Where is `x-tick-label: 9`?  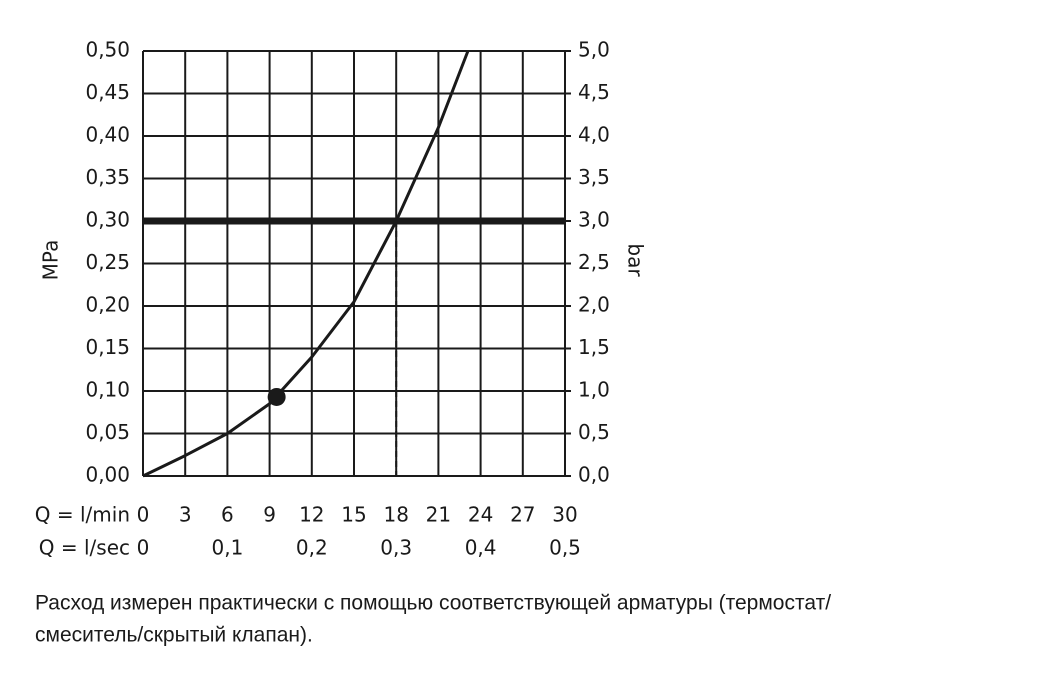
x-tick-label: 9 is located at coordinates (269, 515).